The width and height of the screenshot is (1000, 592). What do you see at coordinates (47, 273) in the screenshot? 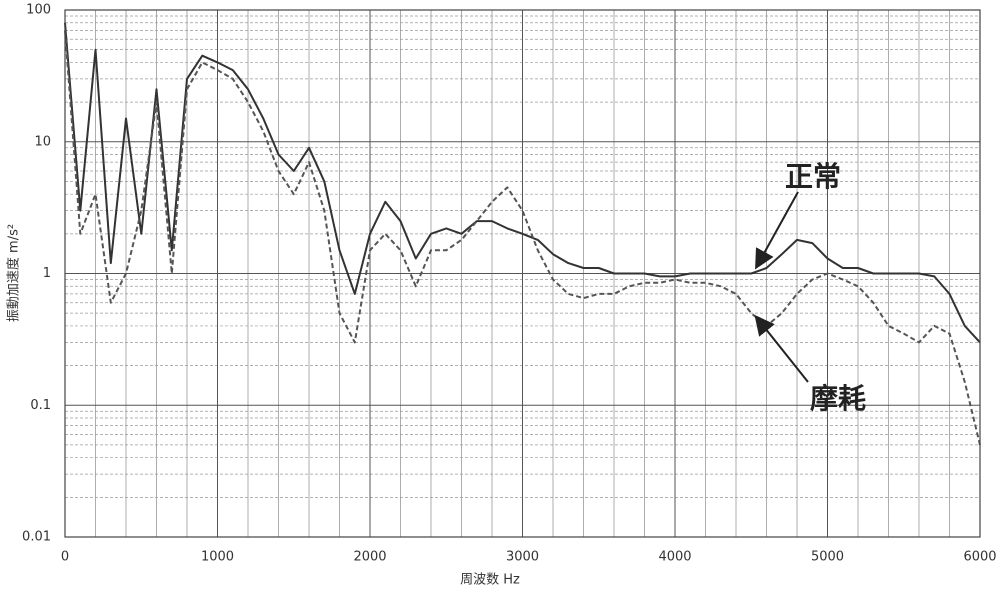
I see `y-tick-label: 1` at bounding box center [47, 273].